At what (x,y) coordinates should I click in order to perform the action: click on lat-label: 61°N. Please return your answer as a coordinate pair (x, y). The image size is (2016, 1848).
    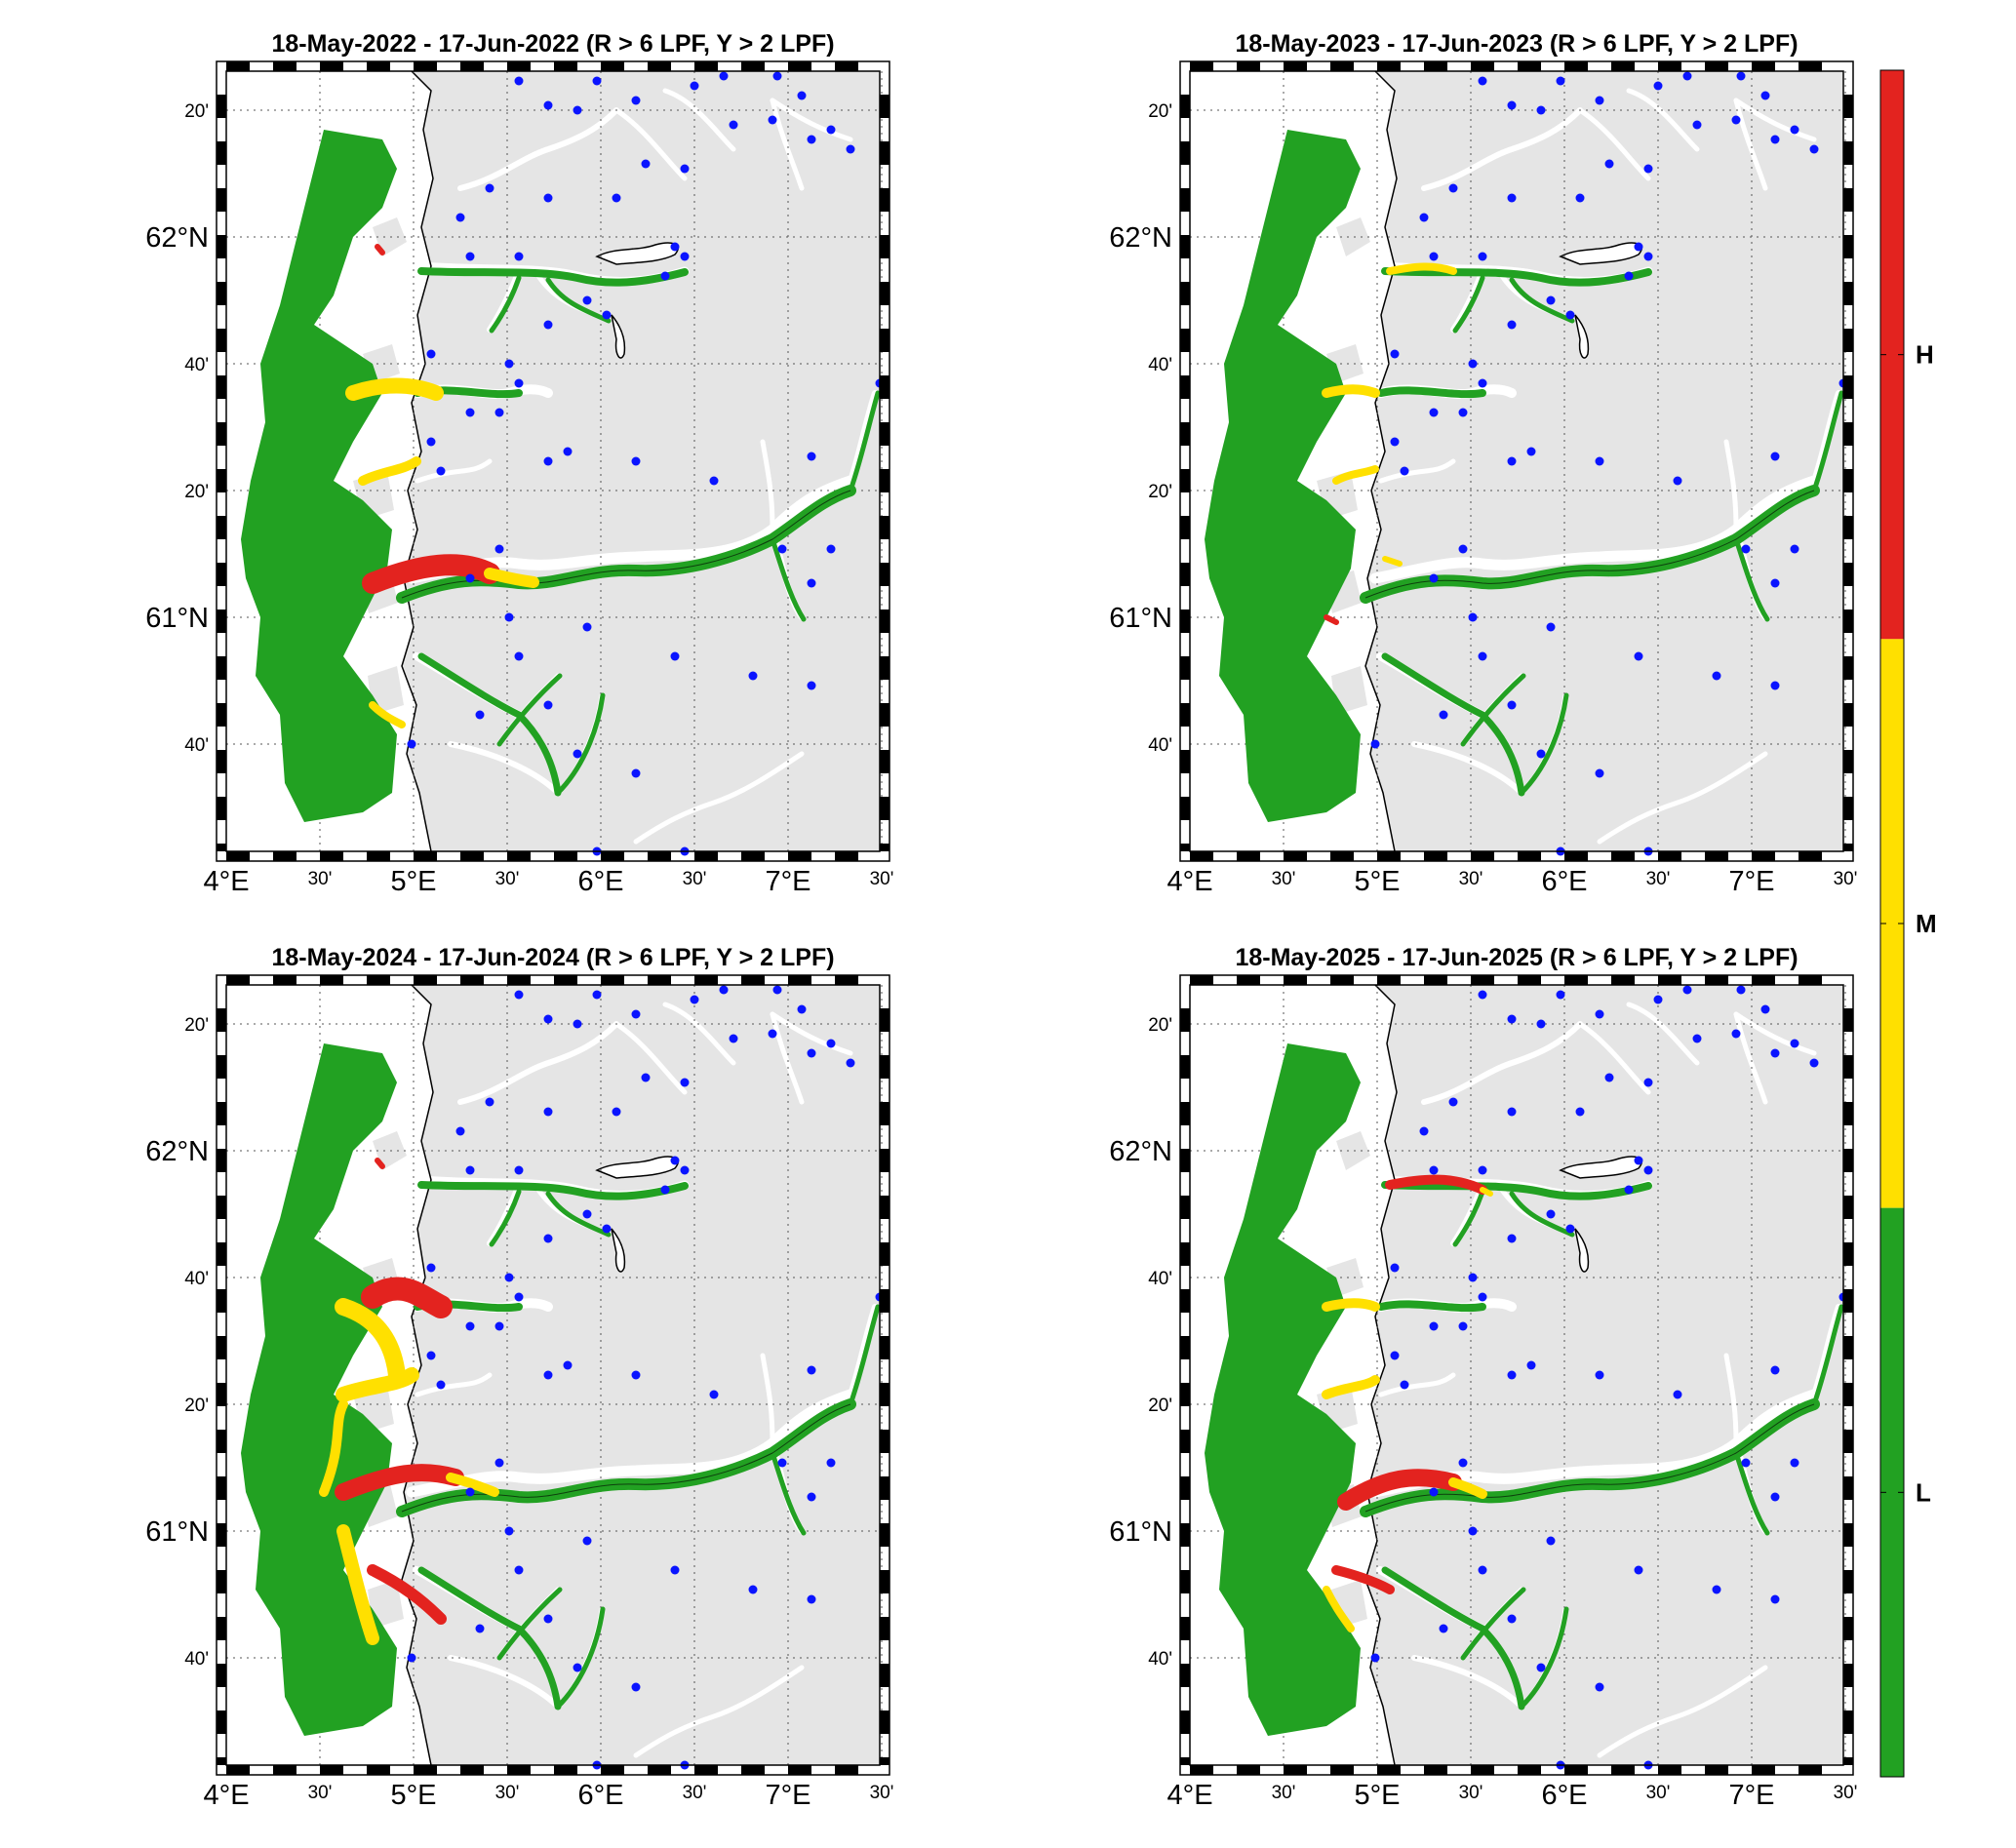
    Looking at the image, I should click on (177, 618).